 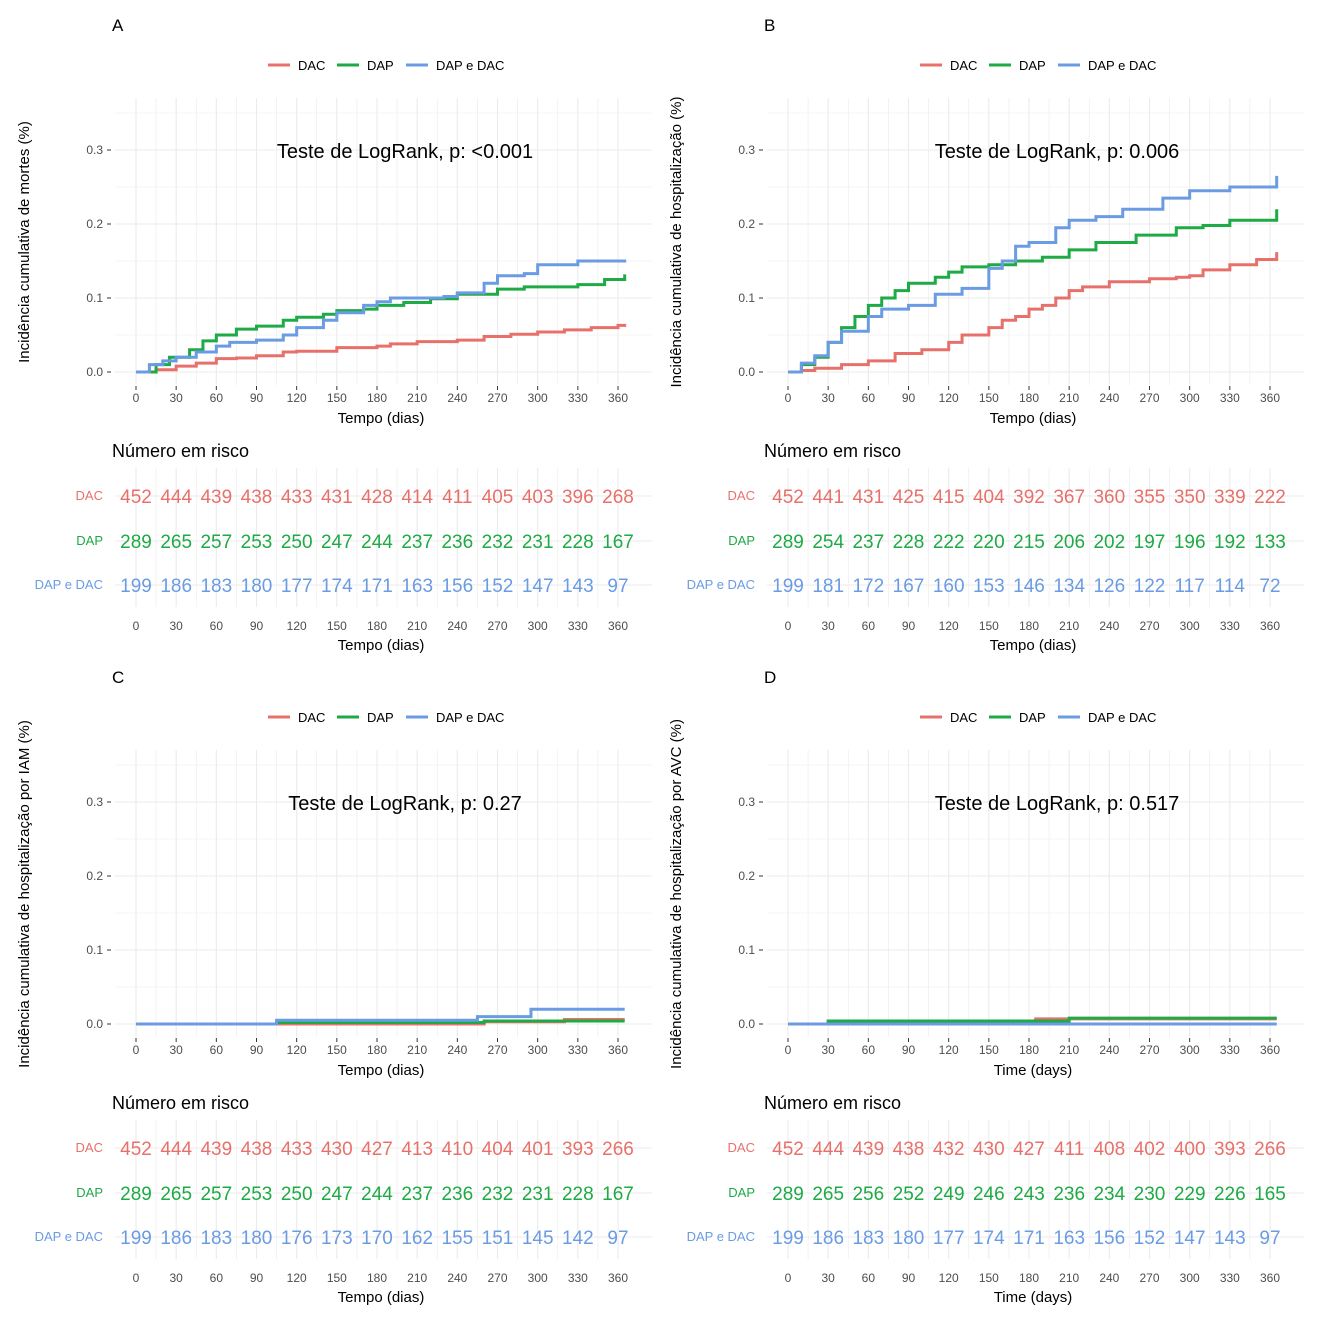 What do you see at coordinates (498, 497) in the screenshot?
I see `risk-value: 405` at bounding box center [498, 497].